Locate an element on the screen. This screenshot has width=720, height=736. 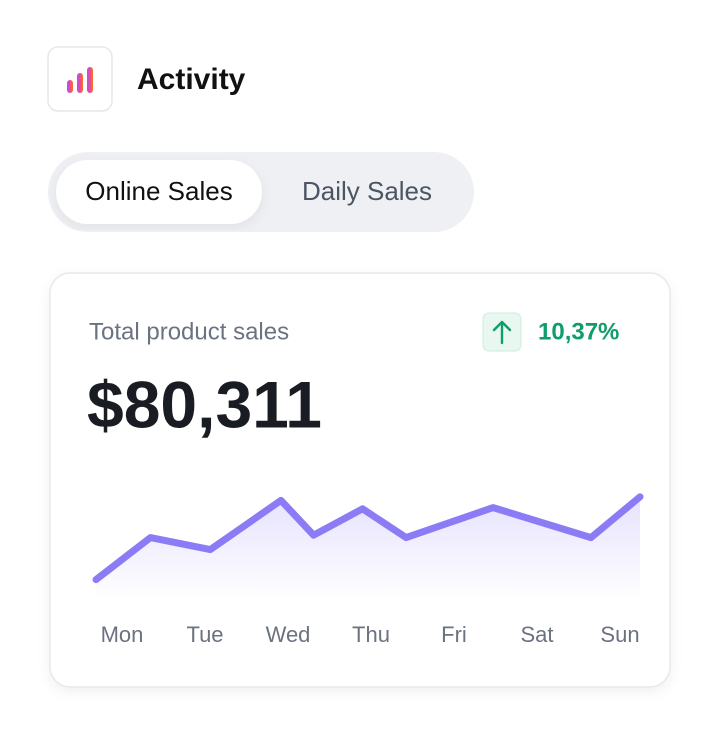
line is located at coordinates (368, 538).